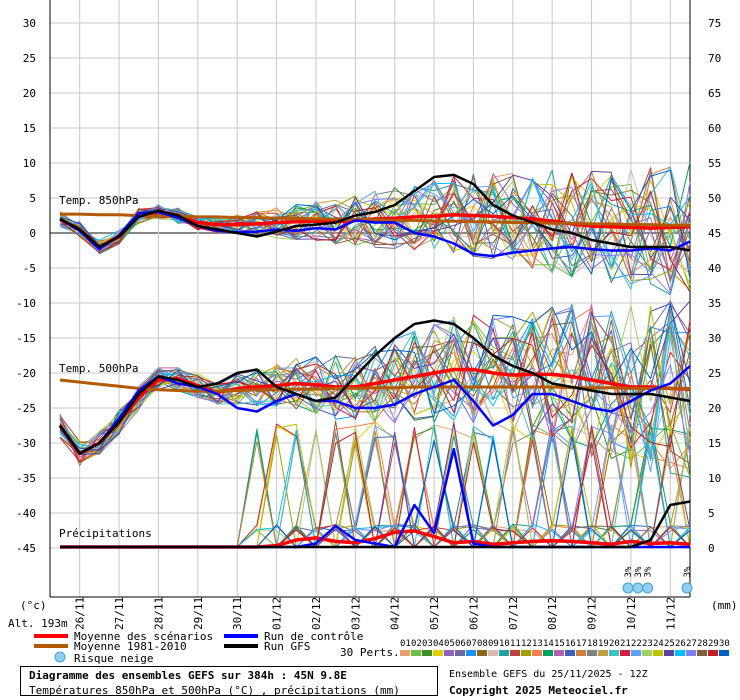 Image resolution: width=740 pixels, height=700 pixels. Describe the element at coordinates (26, 303) in the screenshot. I see `y-tick-left: -10` at that location.